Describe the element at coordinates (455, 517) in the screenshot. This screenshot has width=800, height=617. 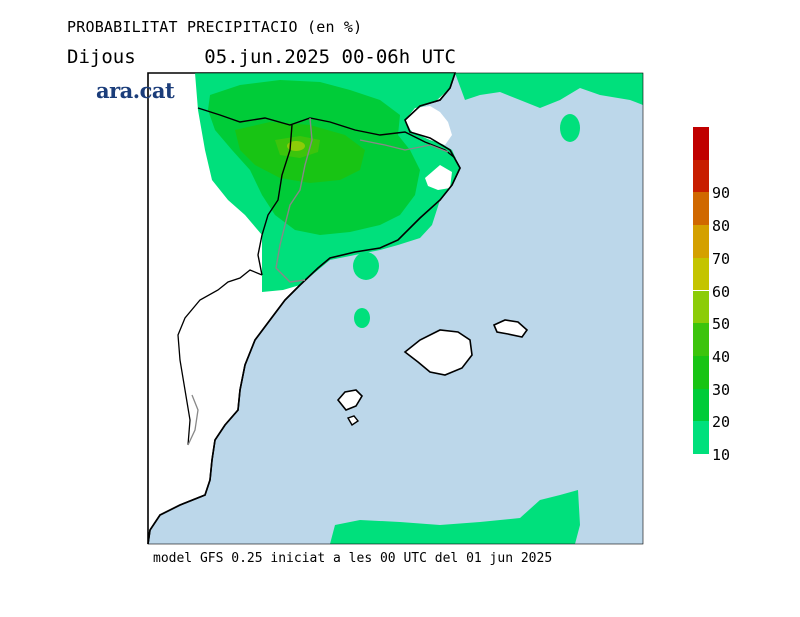
I see `precip-zone-10-south` at that location.